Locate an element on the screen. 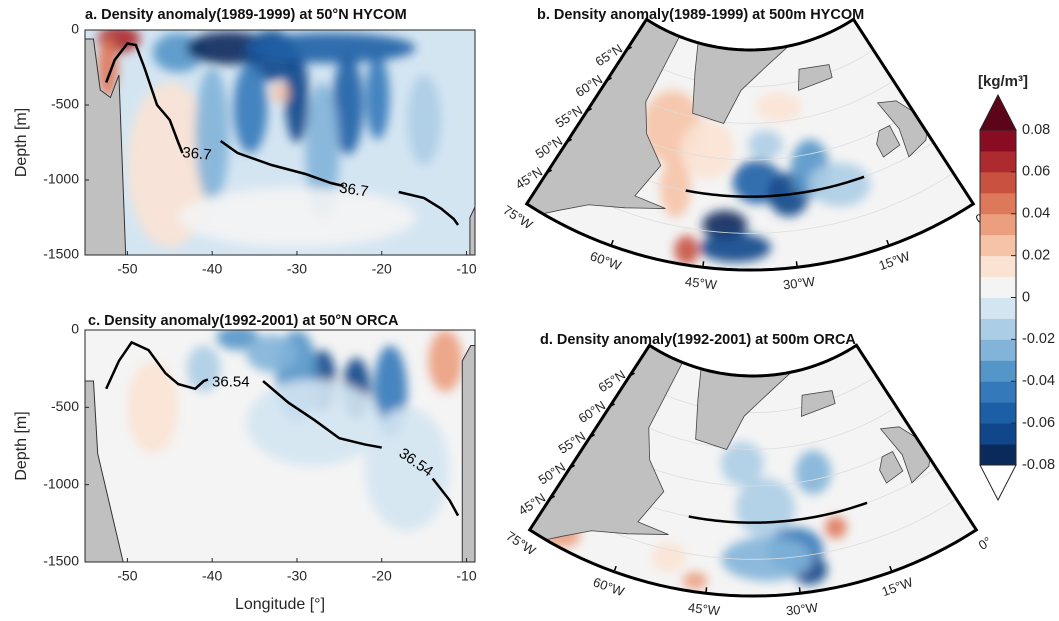 This screenshot has width=1059, height=621. x-tick-label: 45°W is located at coordinates (704, 609).